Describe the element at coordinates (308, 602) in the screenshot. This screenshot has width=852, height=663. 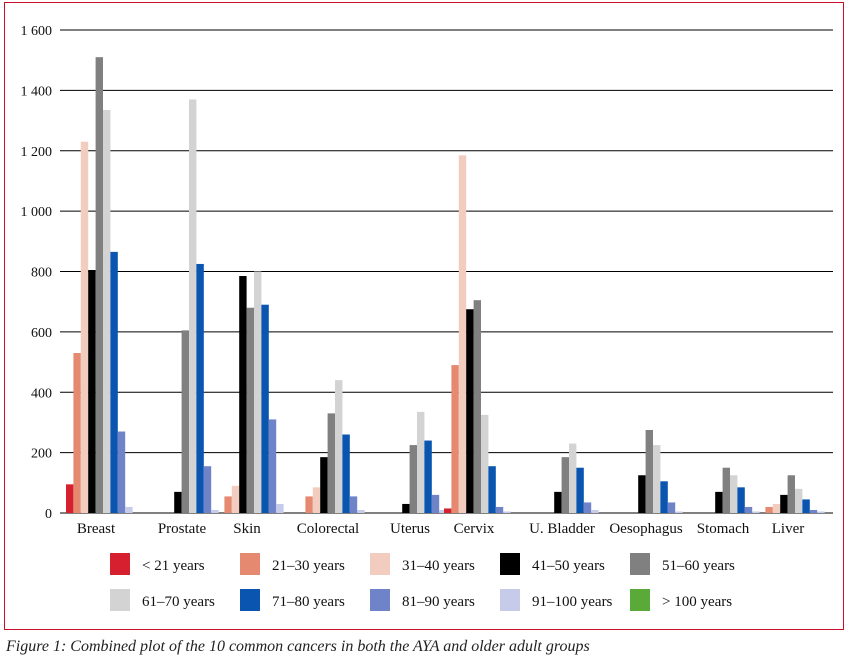
I see `legend-label-6: 71–80 years` at that location.